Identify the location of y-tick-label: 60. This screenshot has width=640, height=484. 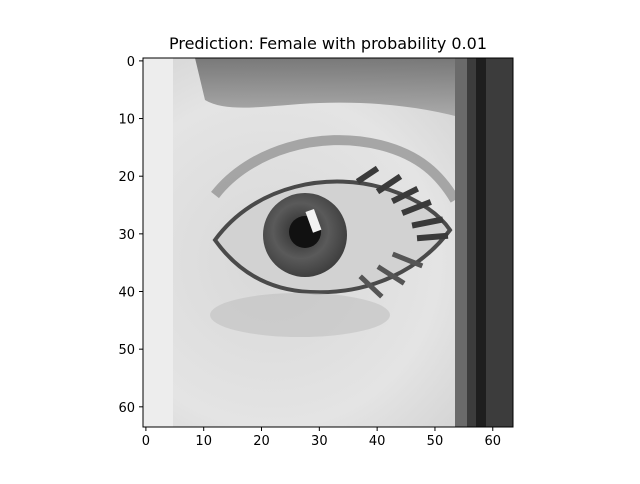
(126, 408).